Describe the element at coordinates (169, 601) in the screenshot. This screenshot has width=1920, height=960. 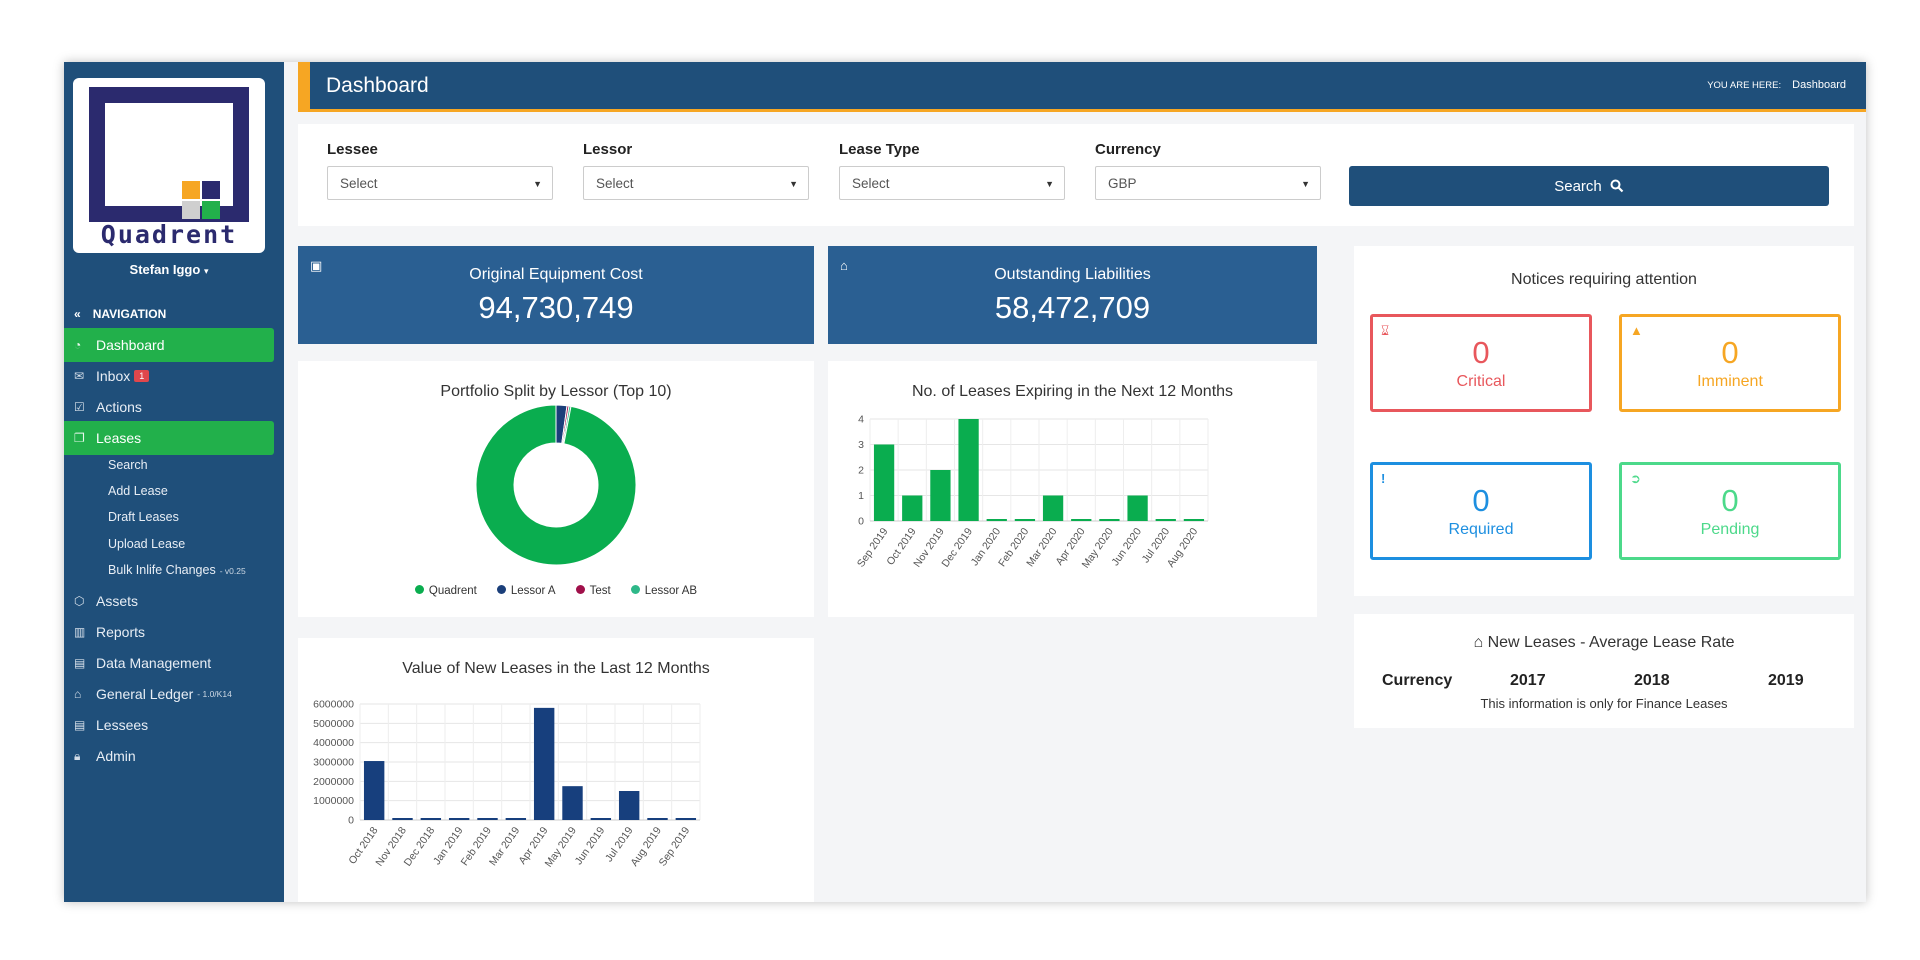
I see `sidebar-item-assets: ⬡ Assets` at that location.